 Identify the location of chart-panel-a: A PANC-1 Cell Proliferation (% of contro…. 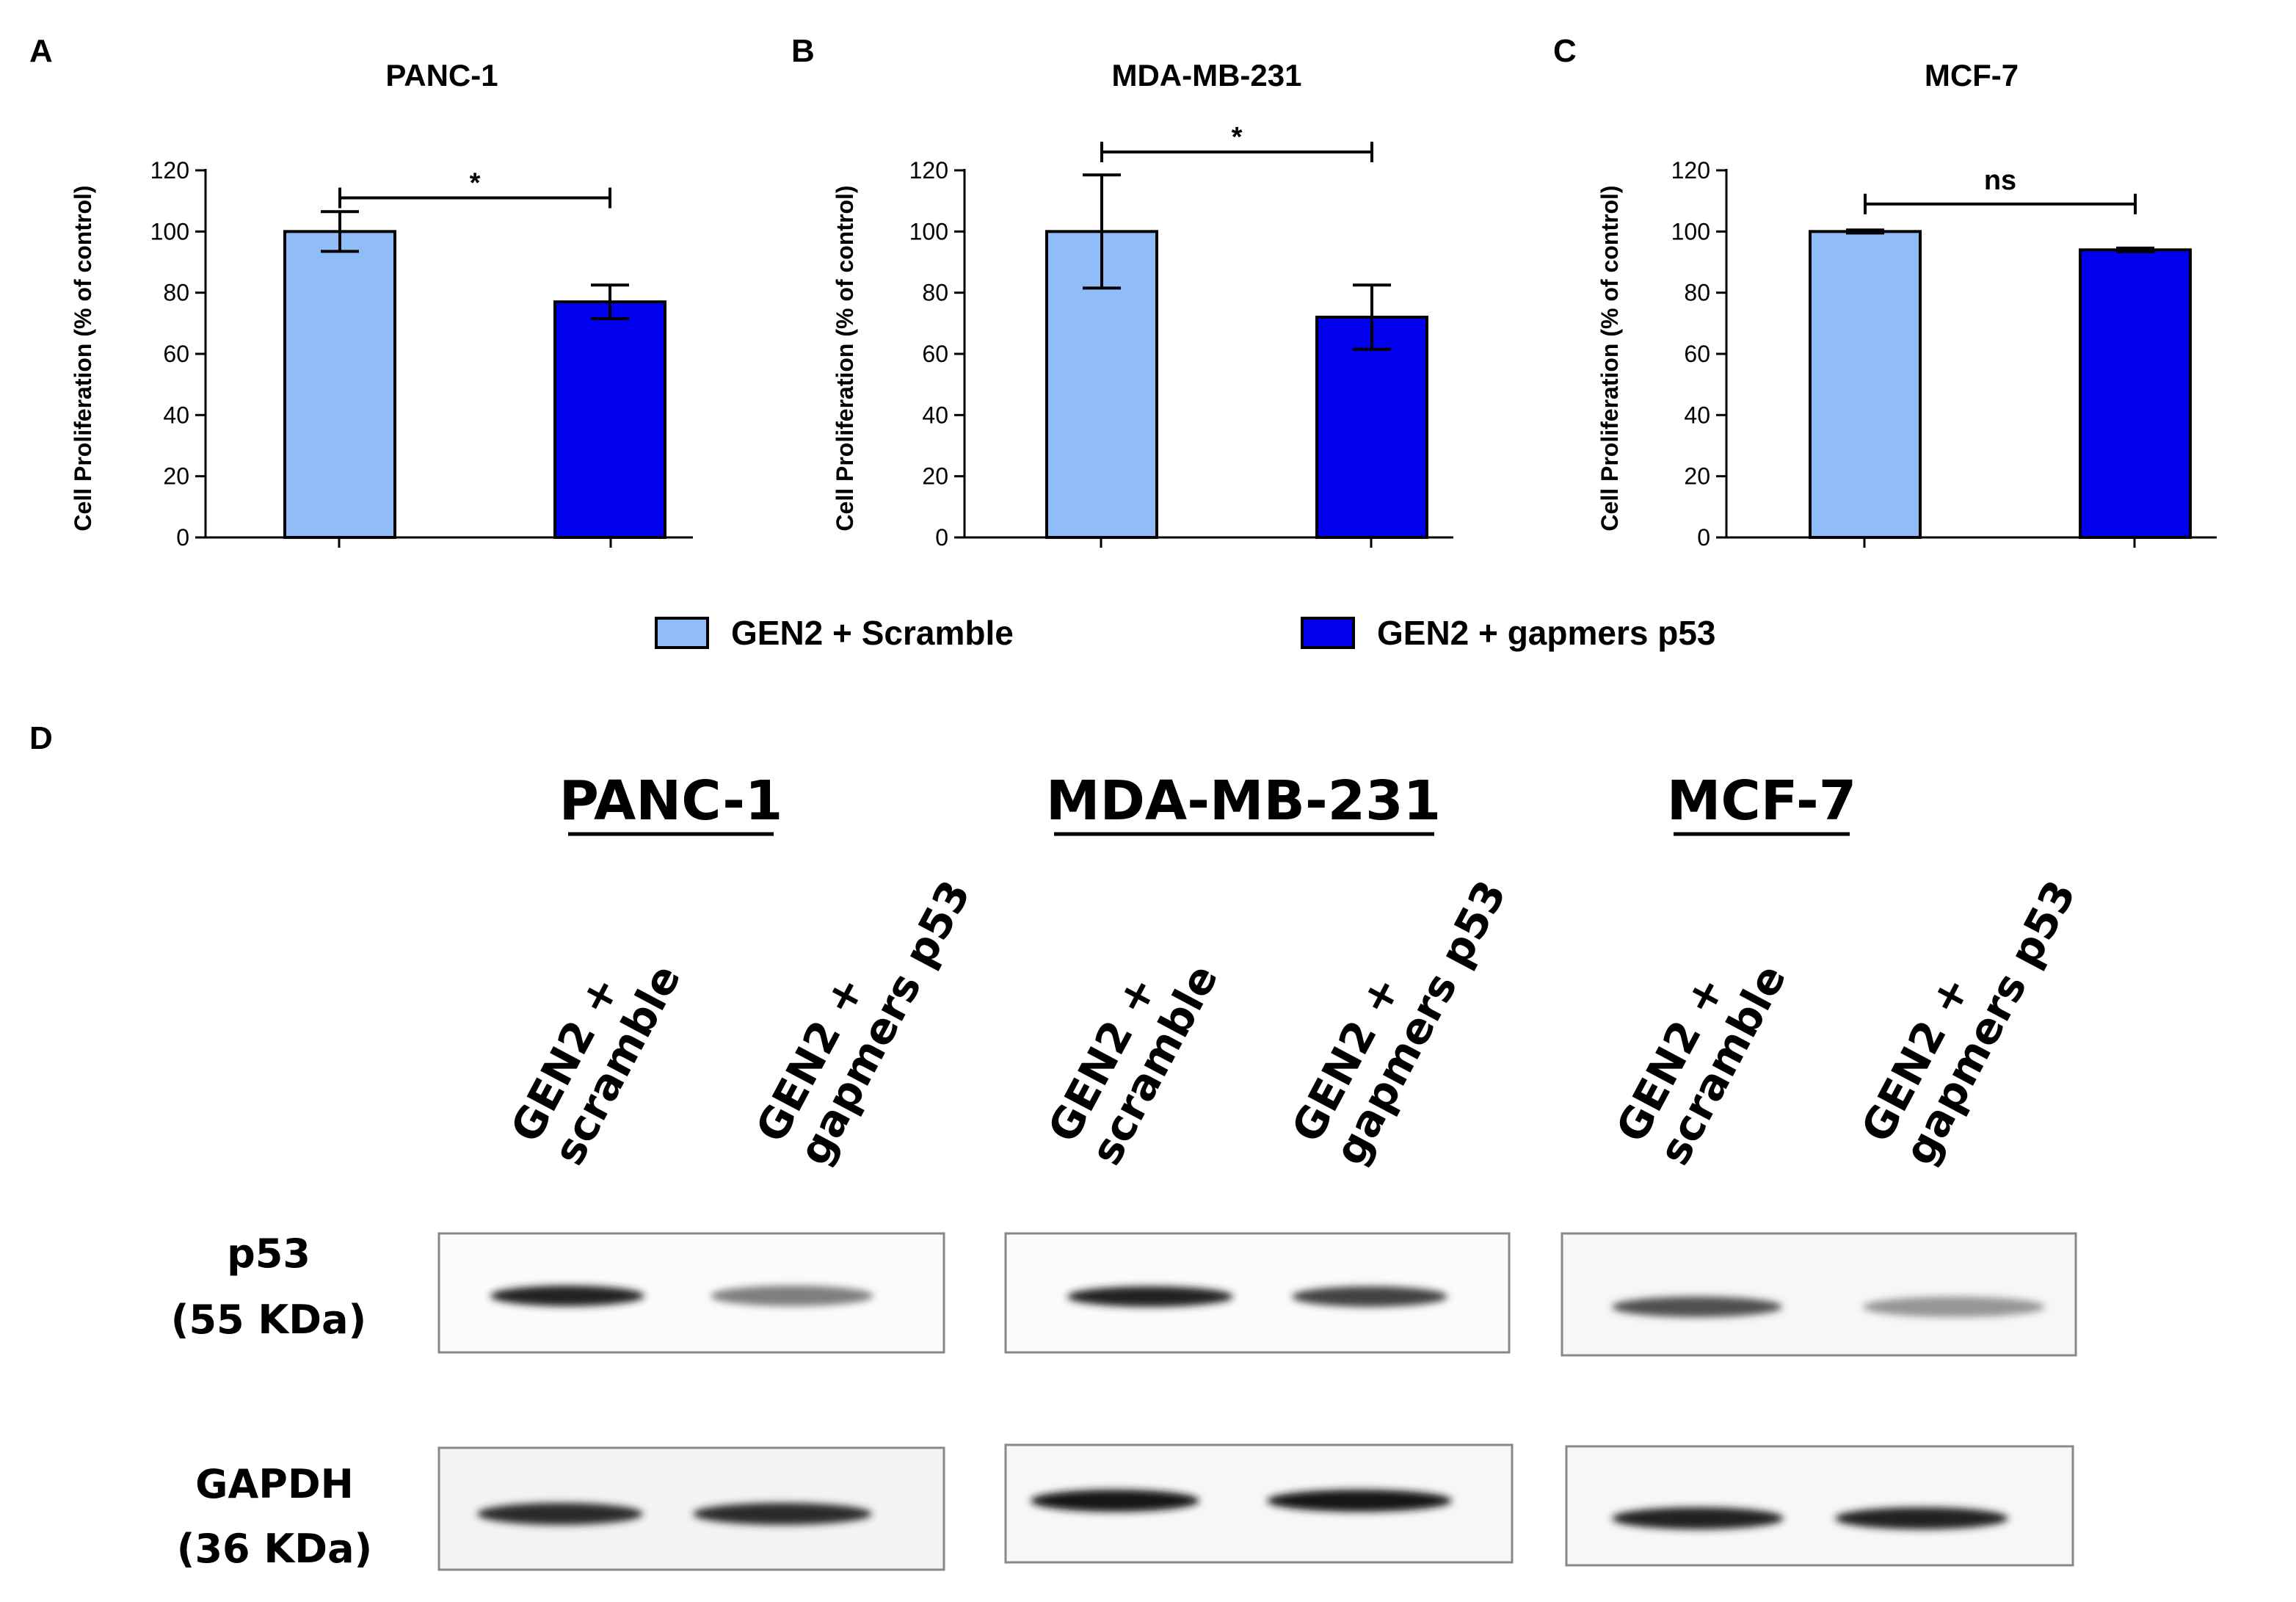
(361, 292).